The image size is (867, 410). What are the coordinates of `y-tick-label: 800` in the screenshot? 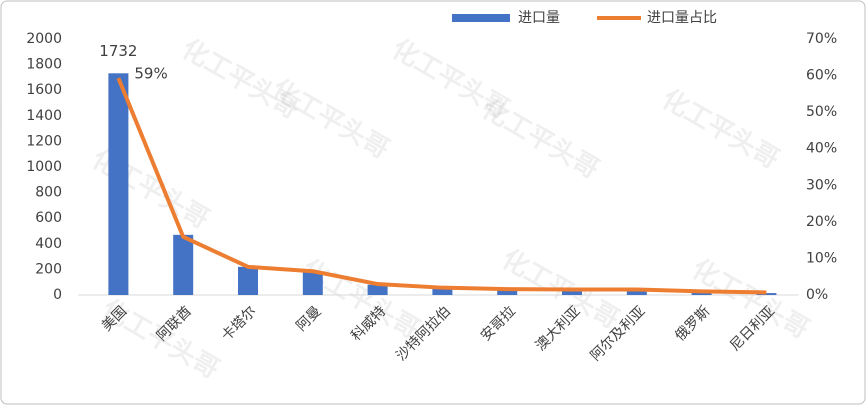 It's located at (48, 193).